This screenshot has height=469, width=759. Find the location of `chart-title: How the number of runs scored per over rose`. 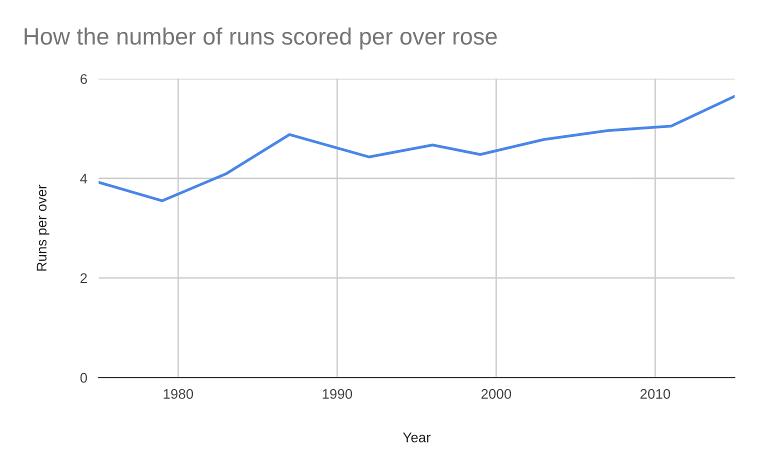

chart-title: How the number of runs scored per over rose is located at coordinates (260, 38).